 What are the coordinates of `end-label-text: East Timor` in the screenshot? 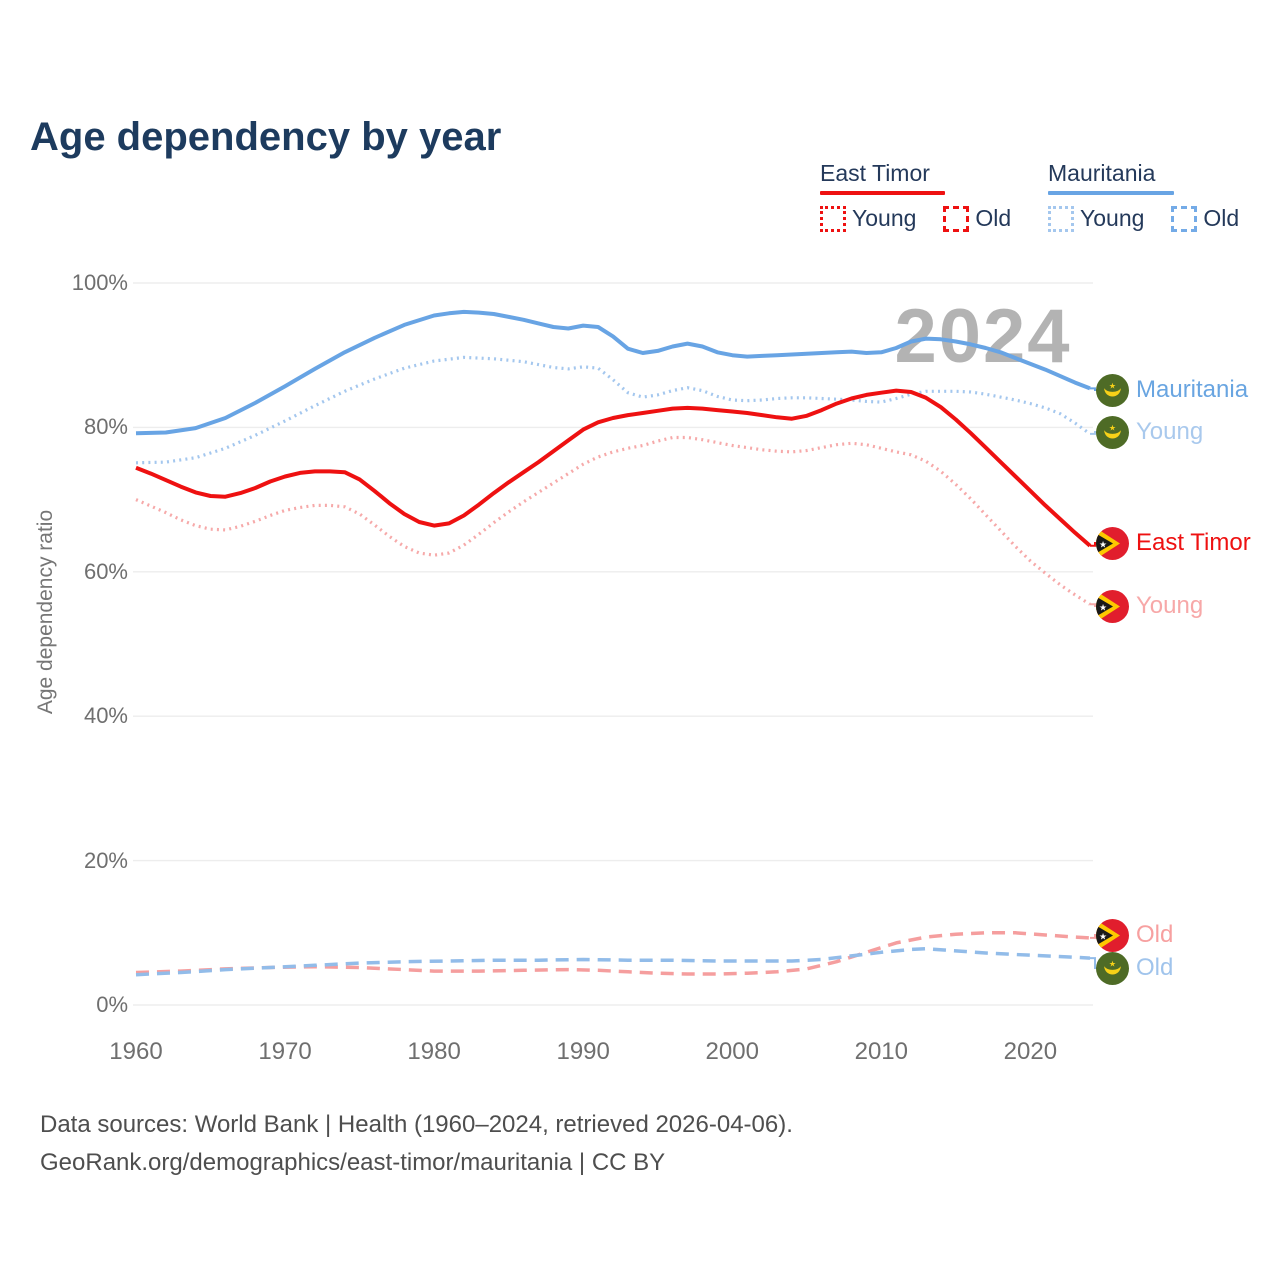 It's located at (1193, 542).